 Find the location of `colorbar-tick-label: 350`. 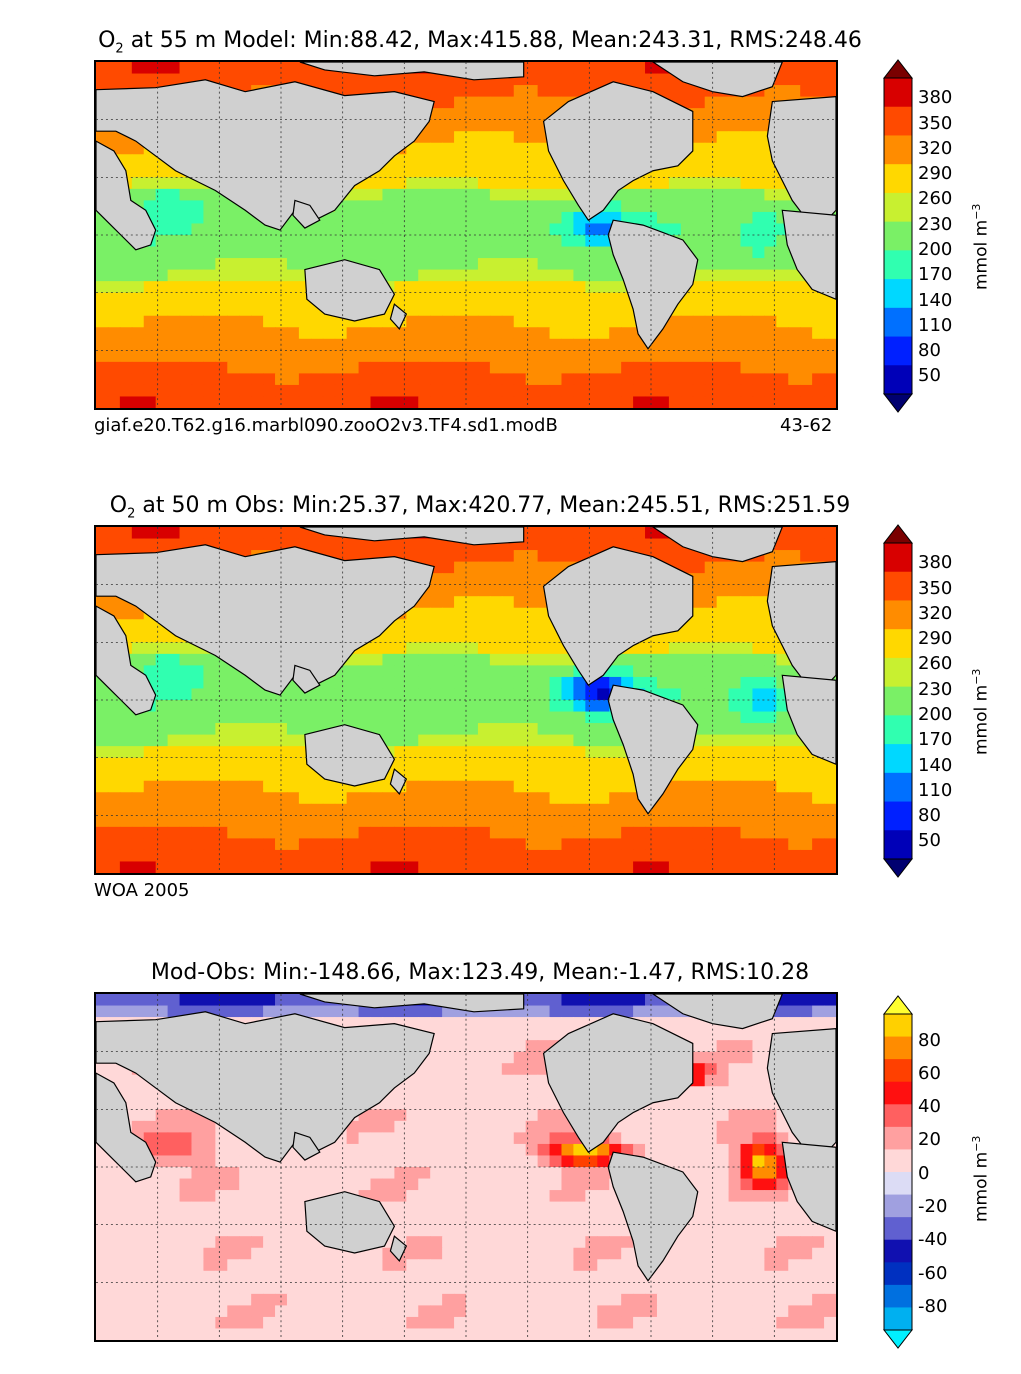

colorbar-tick-label: 350 is located at coordinates (935, 588).